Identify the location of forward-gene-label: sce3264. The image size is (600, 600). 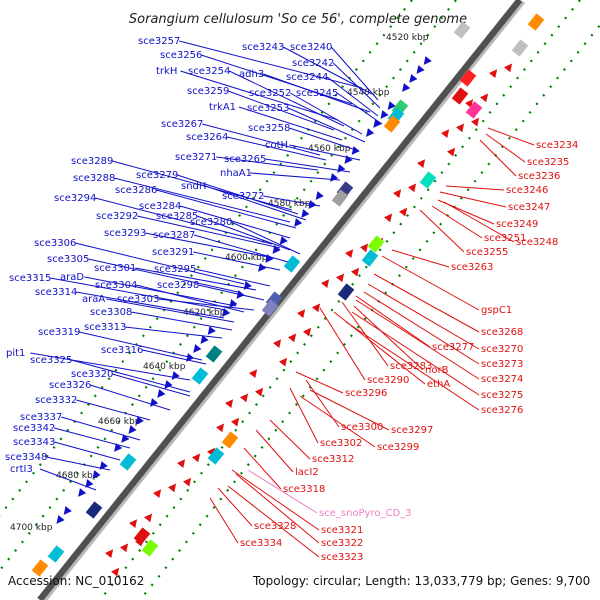
(207, 137).